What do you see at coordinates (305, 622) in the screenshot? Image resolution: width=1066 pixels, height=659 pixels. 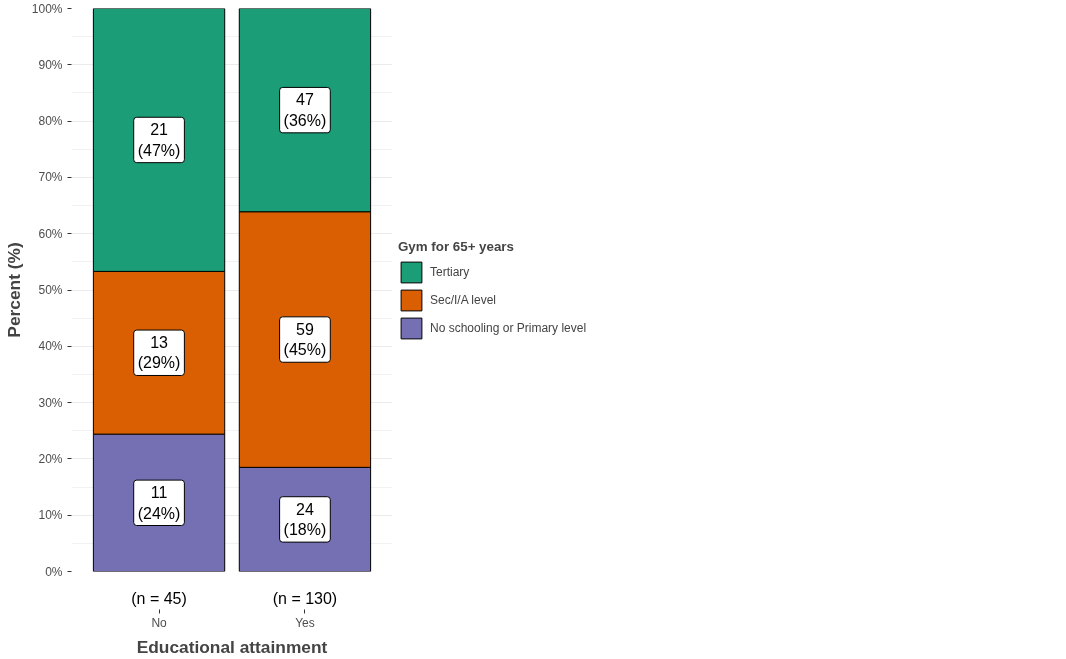 I see `x-tick-label: Yes` at bounding box center [305, 622].